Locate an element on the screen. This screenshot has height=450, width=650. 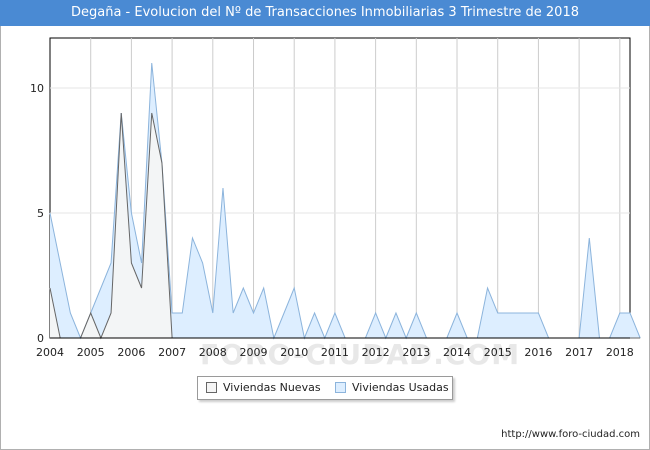
legend-label-nuevas: Viviendas Nuevas is located at coordinates (272, 387).